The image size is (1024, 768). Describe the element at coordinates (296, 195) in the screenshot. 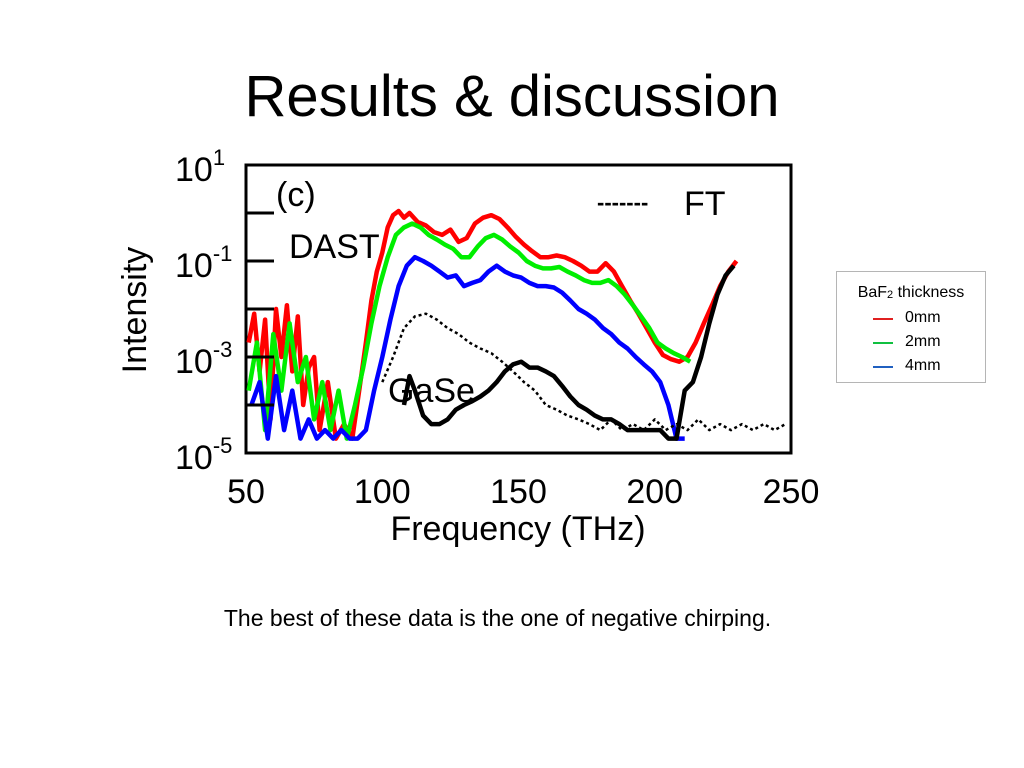

I see `panel-label: (c)` at that location.